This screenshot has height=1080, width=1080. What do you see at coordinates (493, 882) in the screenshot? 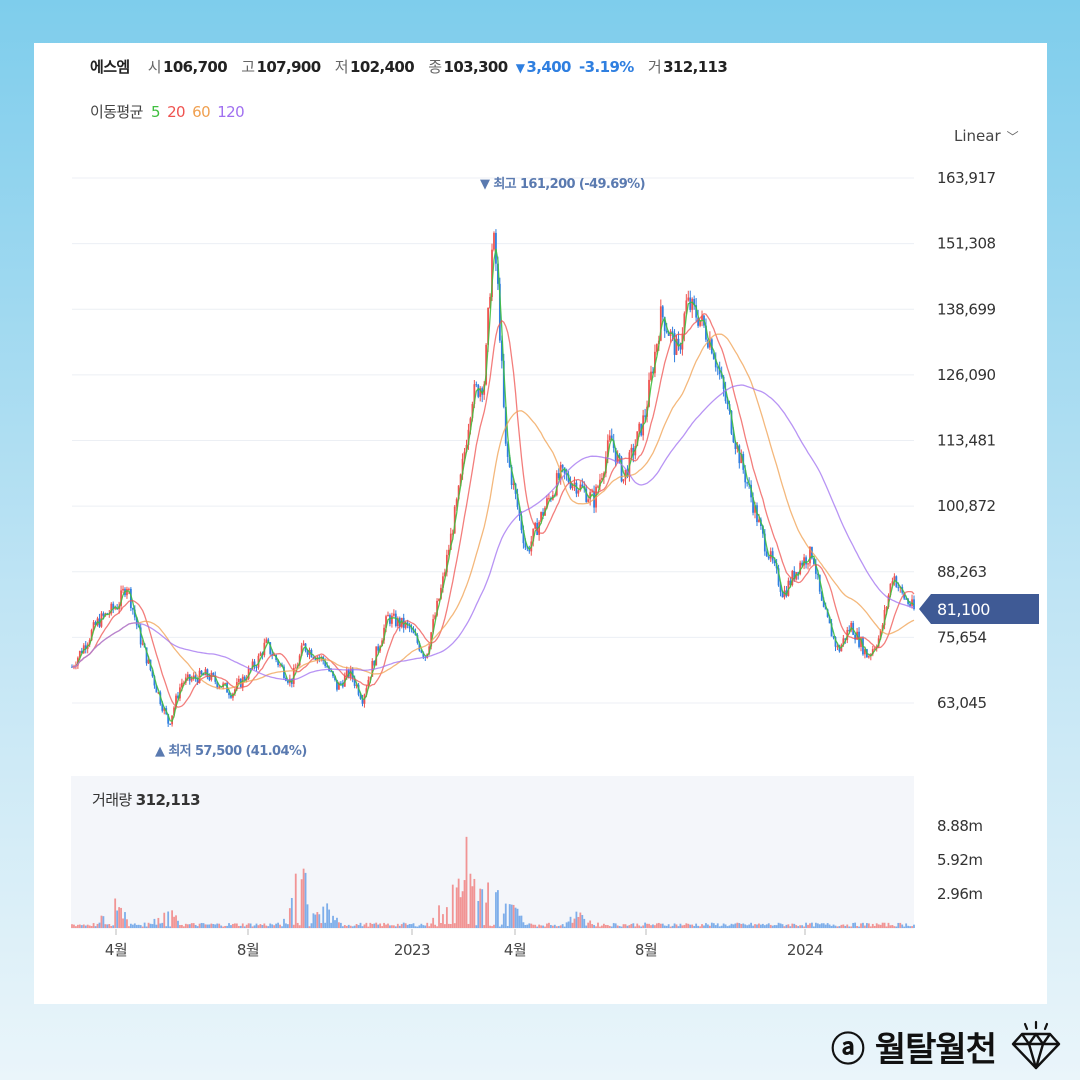
I see `volume-bars` at bounding box center [493, 882].